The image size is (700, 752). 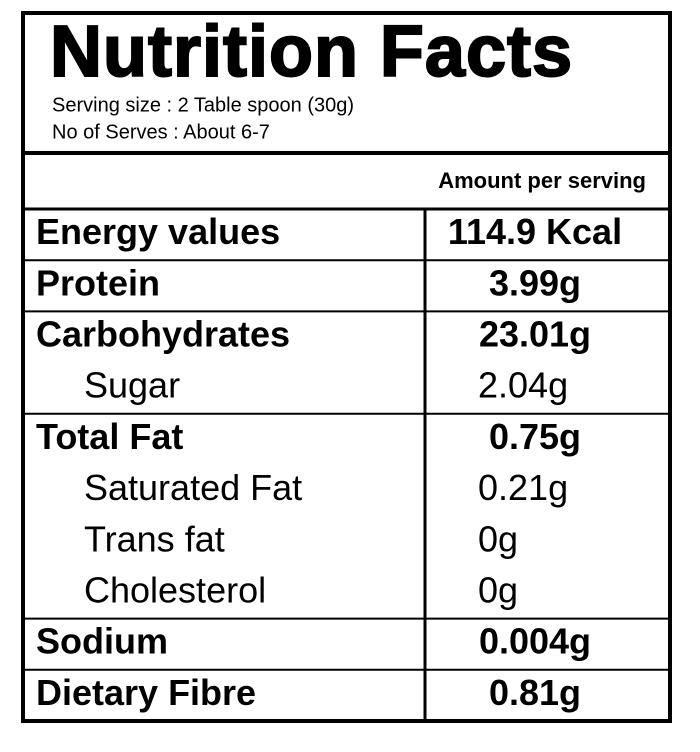 What do you see at coordinates (535, 692) in the screenshot?
I see `nutrient-amount: 0.81g` at bounding box center [535, 692].